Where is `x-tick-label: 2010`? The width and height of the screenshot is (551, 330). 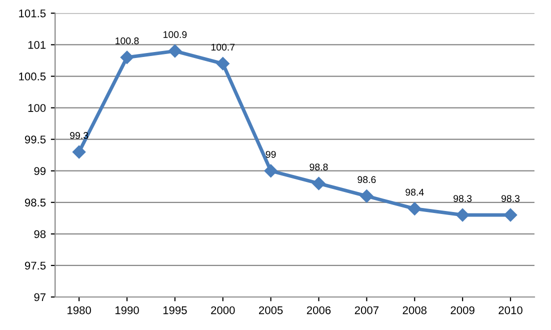 x-tick-label: 2010 is located at coordinates (510, 310).